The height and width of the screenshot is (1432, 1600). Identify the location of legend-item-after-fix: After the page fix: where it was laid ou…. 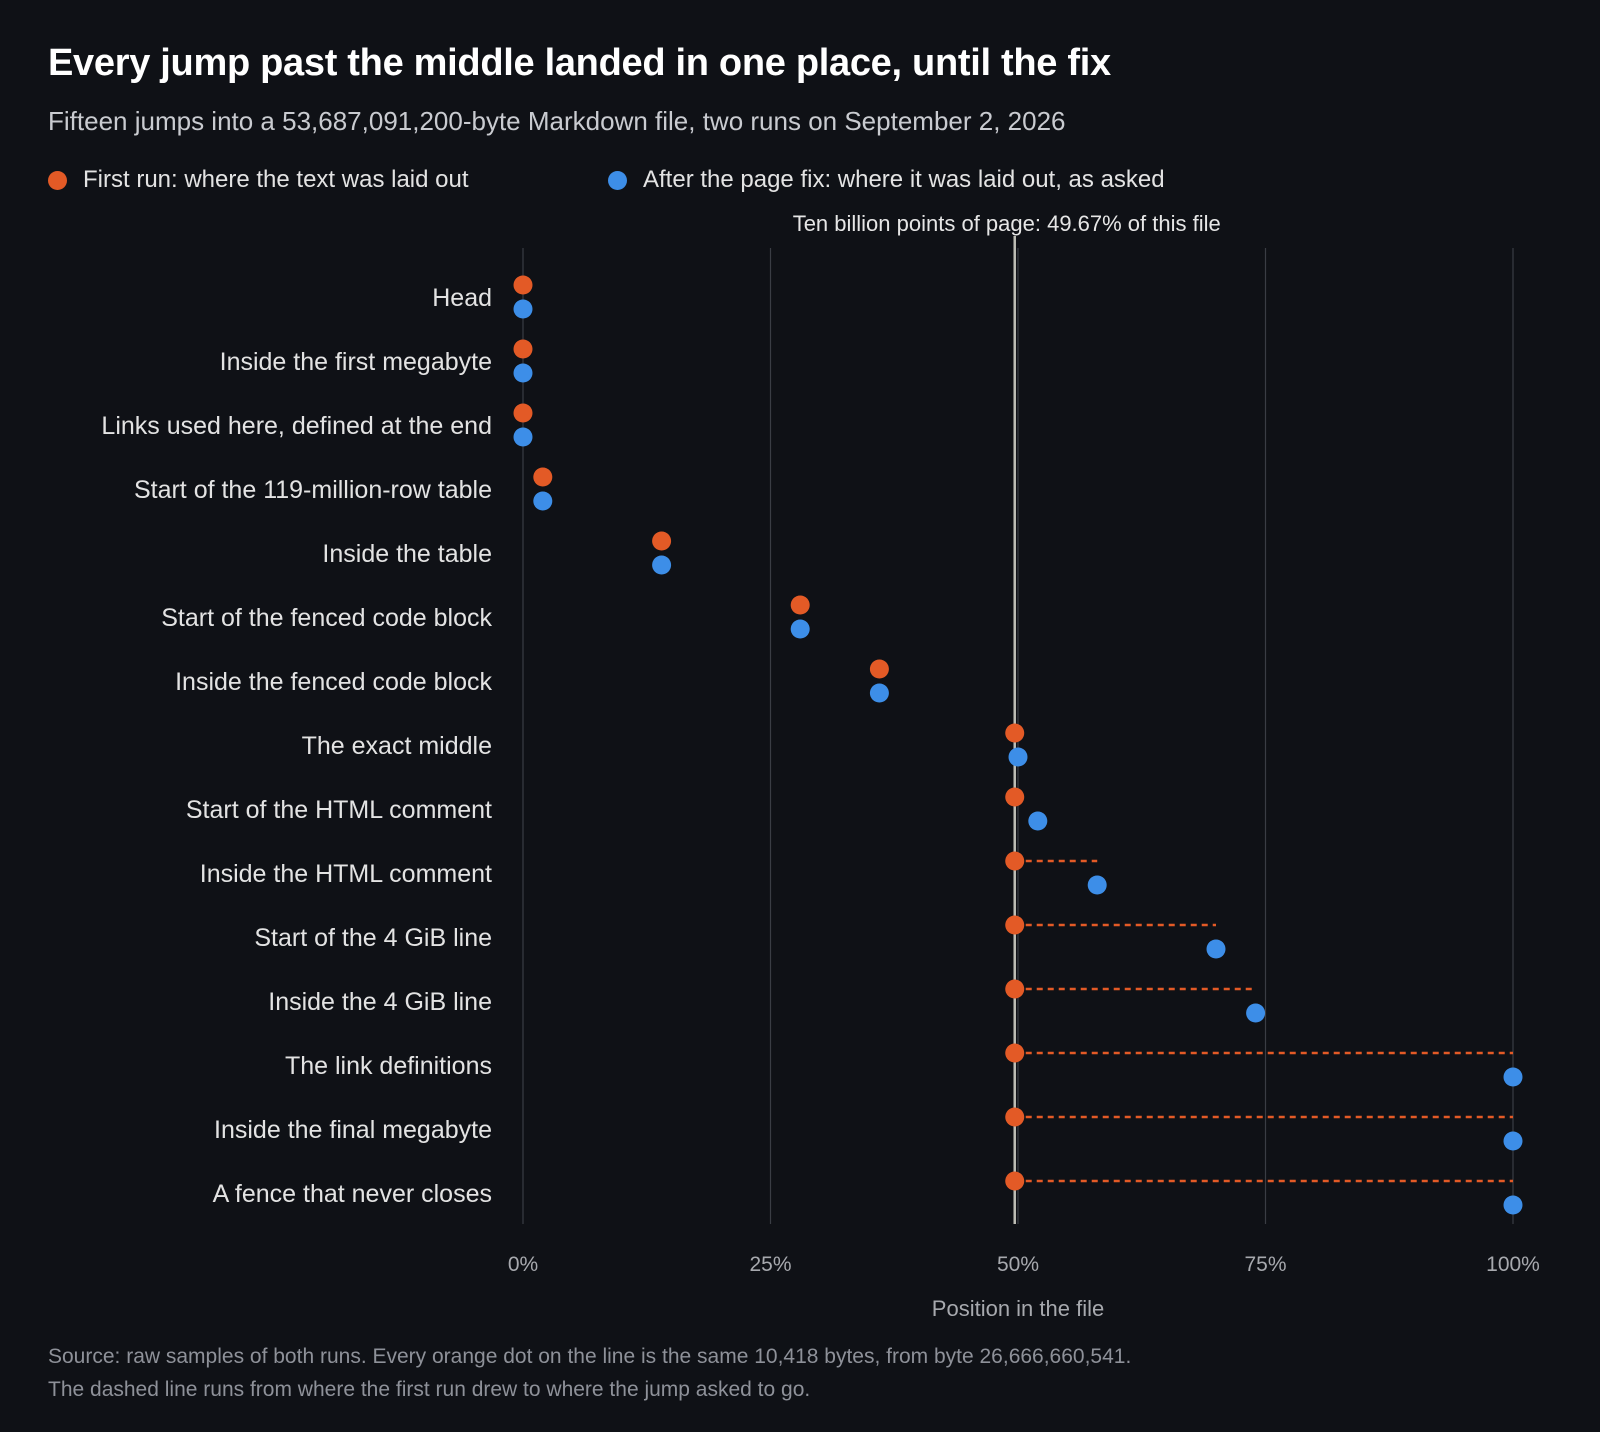
(886, 180).